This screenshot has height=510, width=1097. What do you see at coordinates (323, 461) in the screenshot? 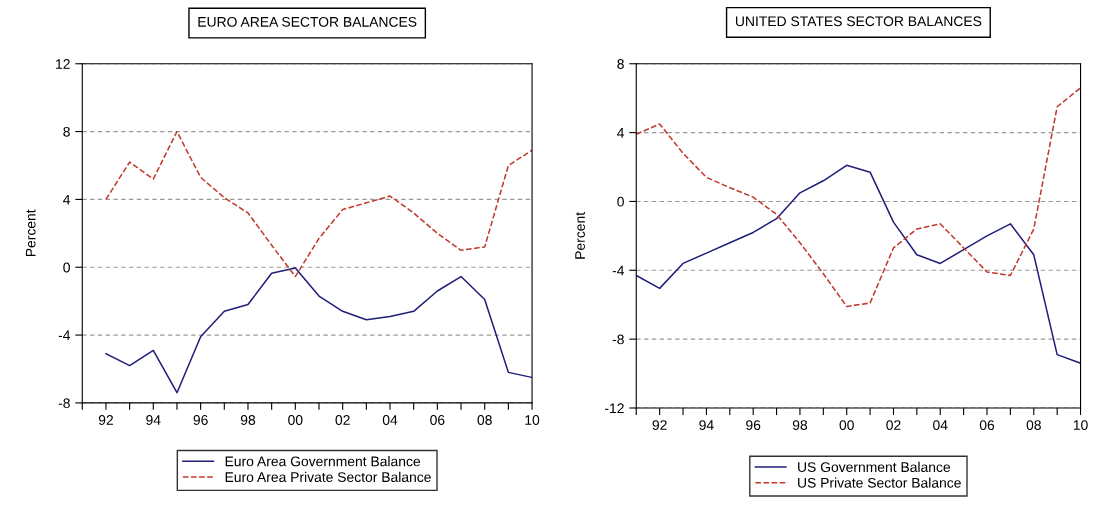
I see `legend-label: Euro Area Government Balance` at bounding box center [323, 461].